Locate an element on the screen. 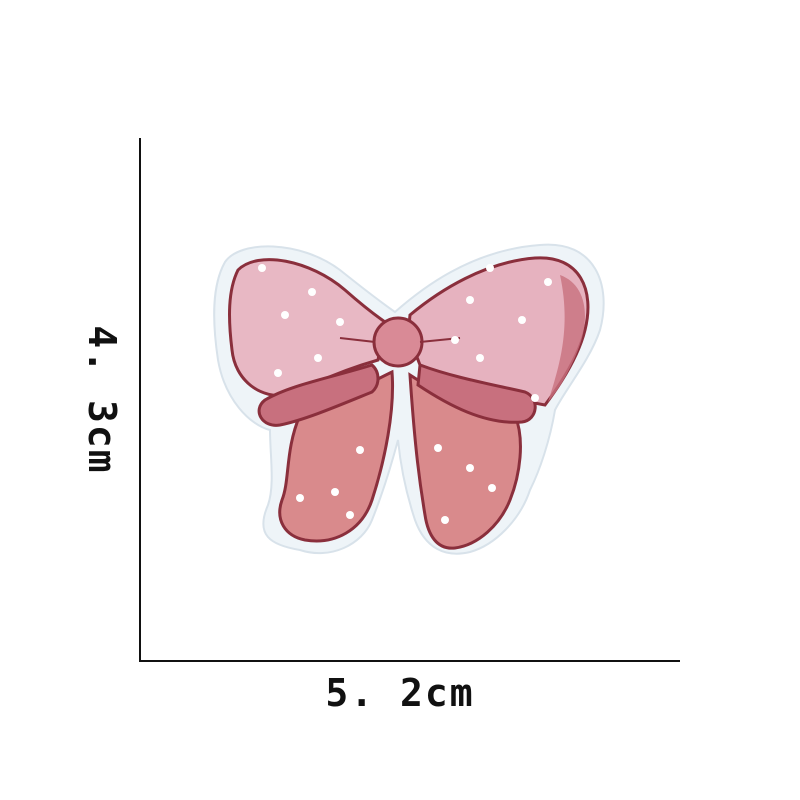 Image resolution: width=800 pixels, height=800 pixels. width-dimension-label: 5. 2cm is located at coordinates (400, 693).